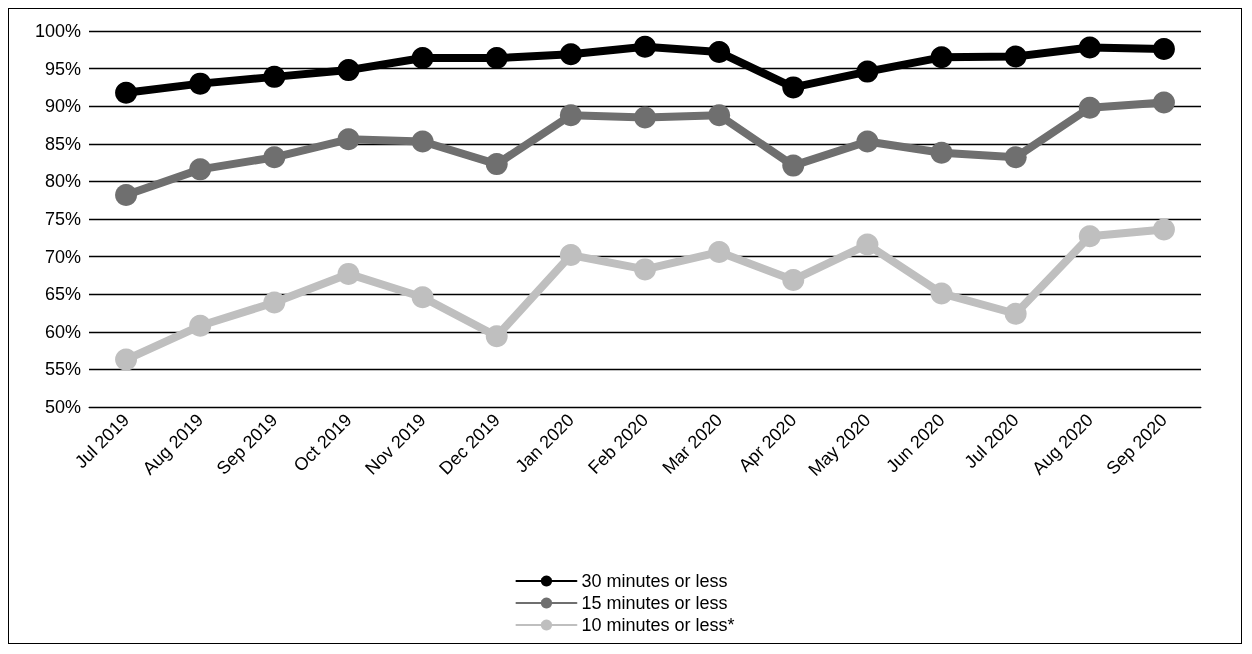 This screenshot has width=1252, height=654. Describe the element at coordinates (654, 603) in the screenshot. I see `legend-label: 15 minutes or less` at that location.